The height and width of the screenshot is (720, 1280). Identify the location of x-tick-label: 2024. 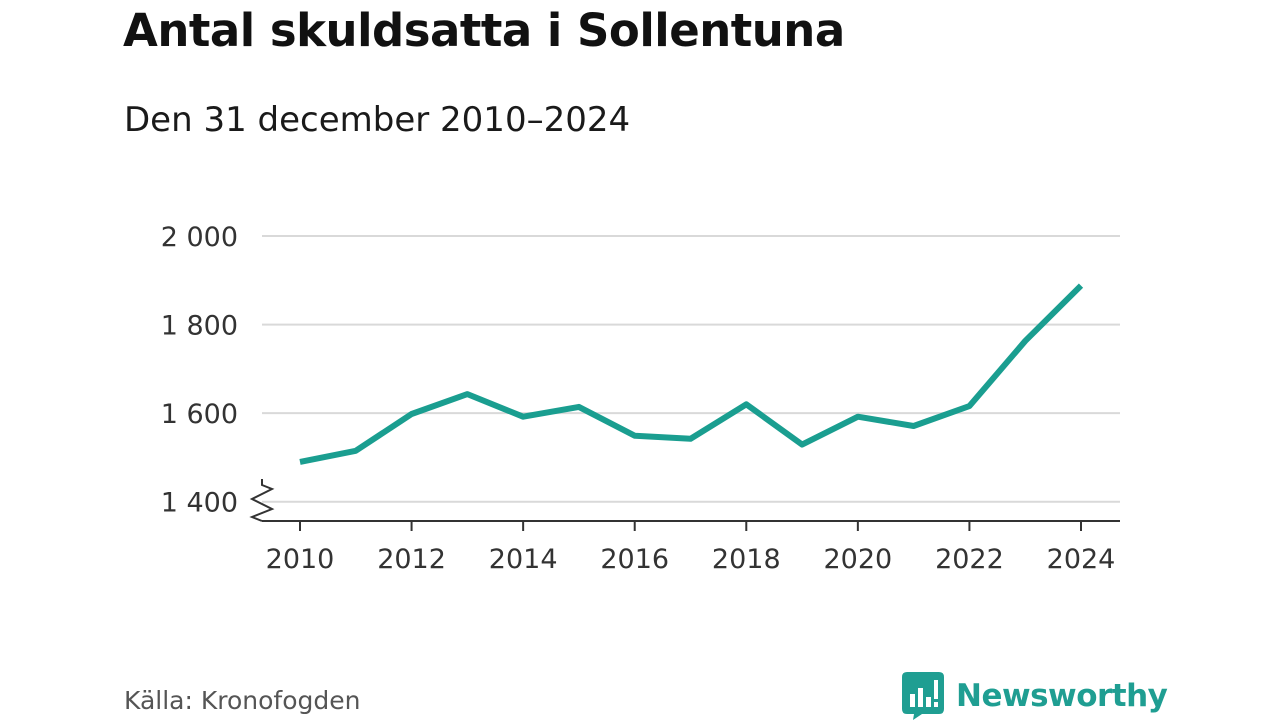
(1081, 559).